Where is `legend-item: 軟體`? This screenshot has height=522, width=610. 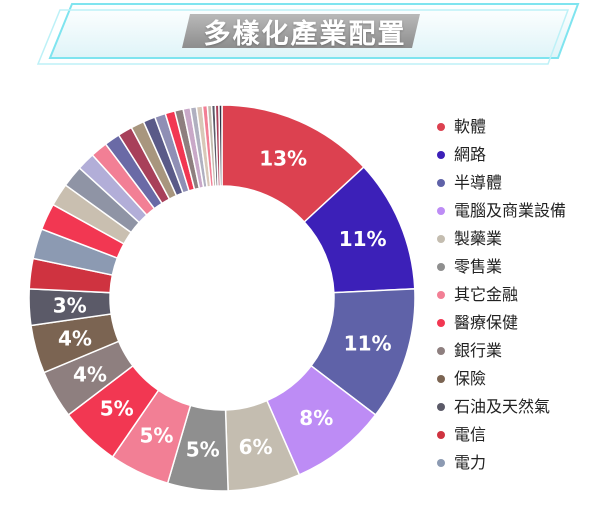
legend-item: 軟體 is located at coordinates (522, 127).